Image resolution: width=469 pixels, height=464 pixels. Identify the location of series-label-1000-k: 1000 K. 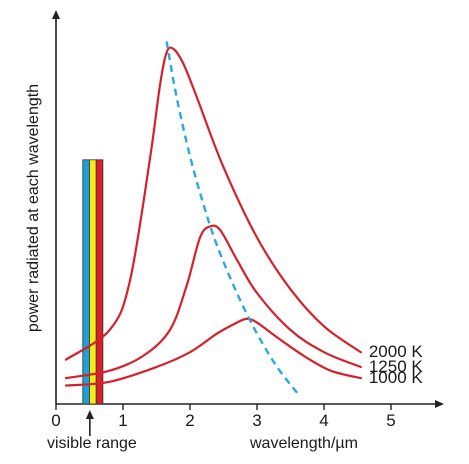
(396, 377).